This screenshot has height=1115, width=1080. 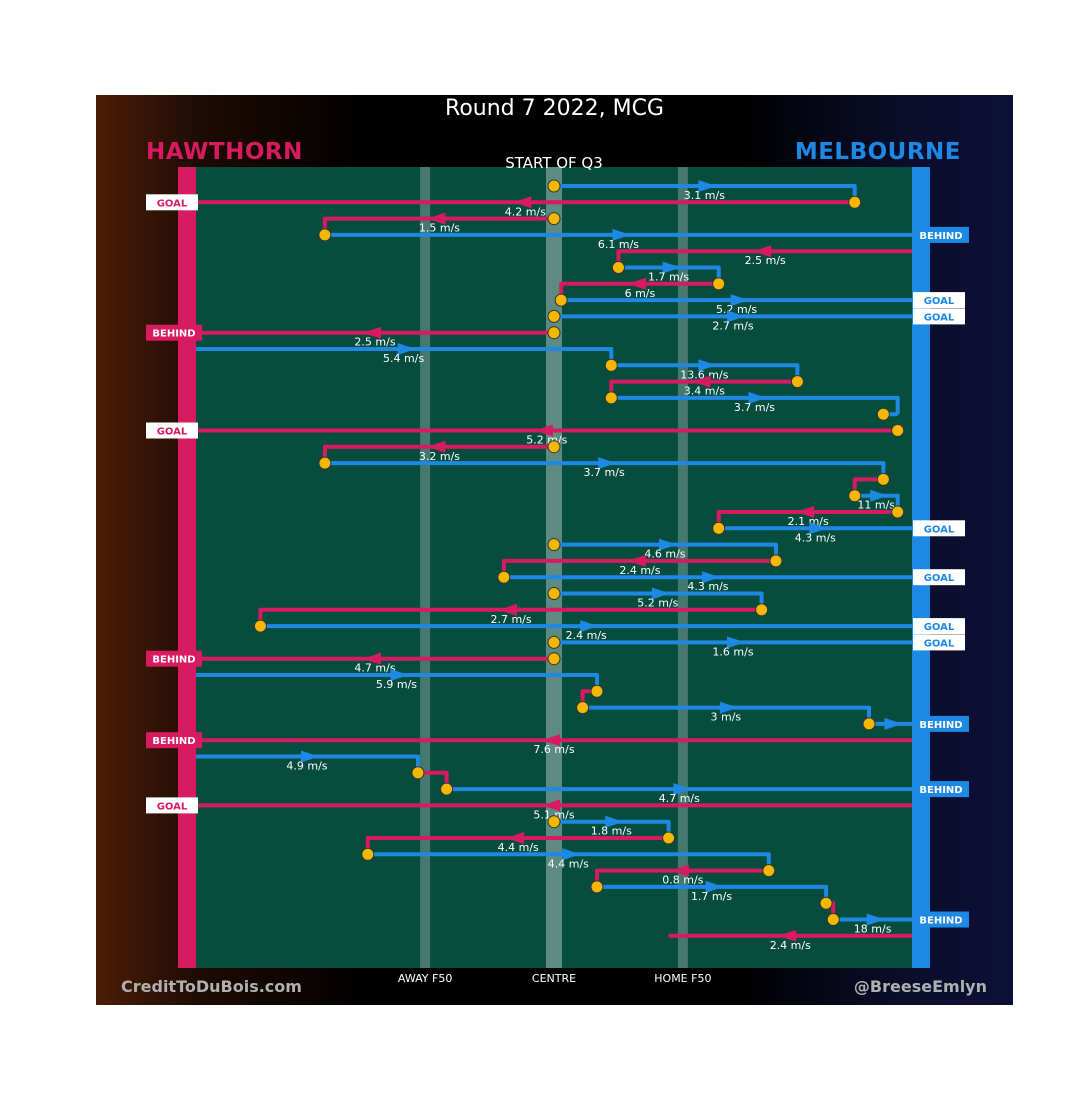 I want to click on chain-path, so click(x=755, y=405).